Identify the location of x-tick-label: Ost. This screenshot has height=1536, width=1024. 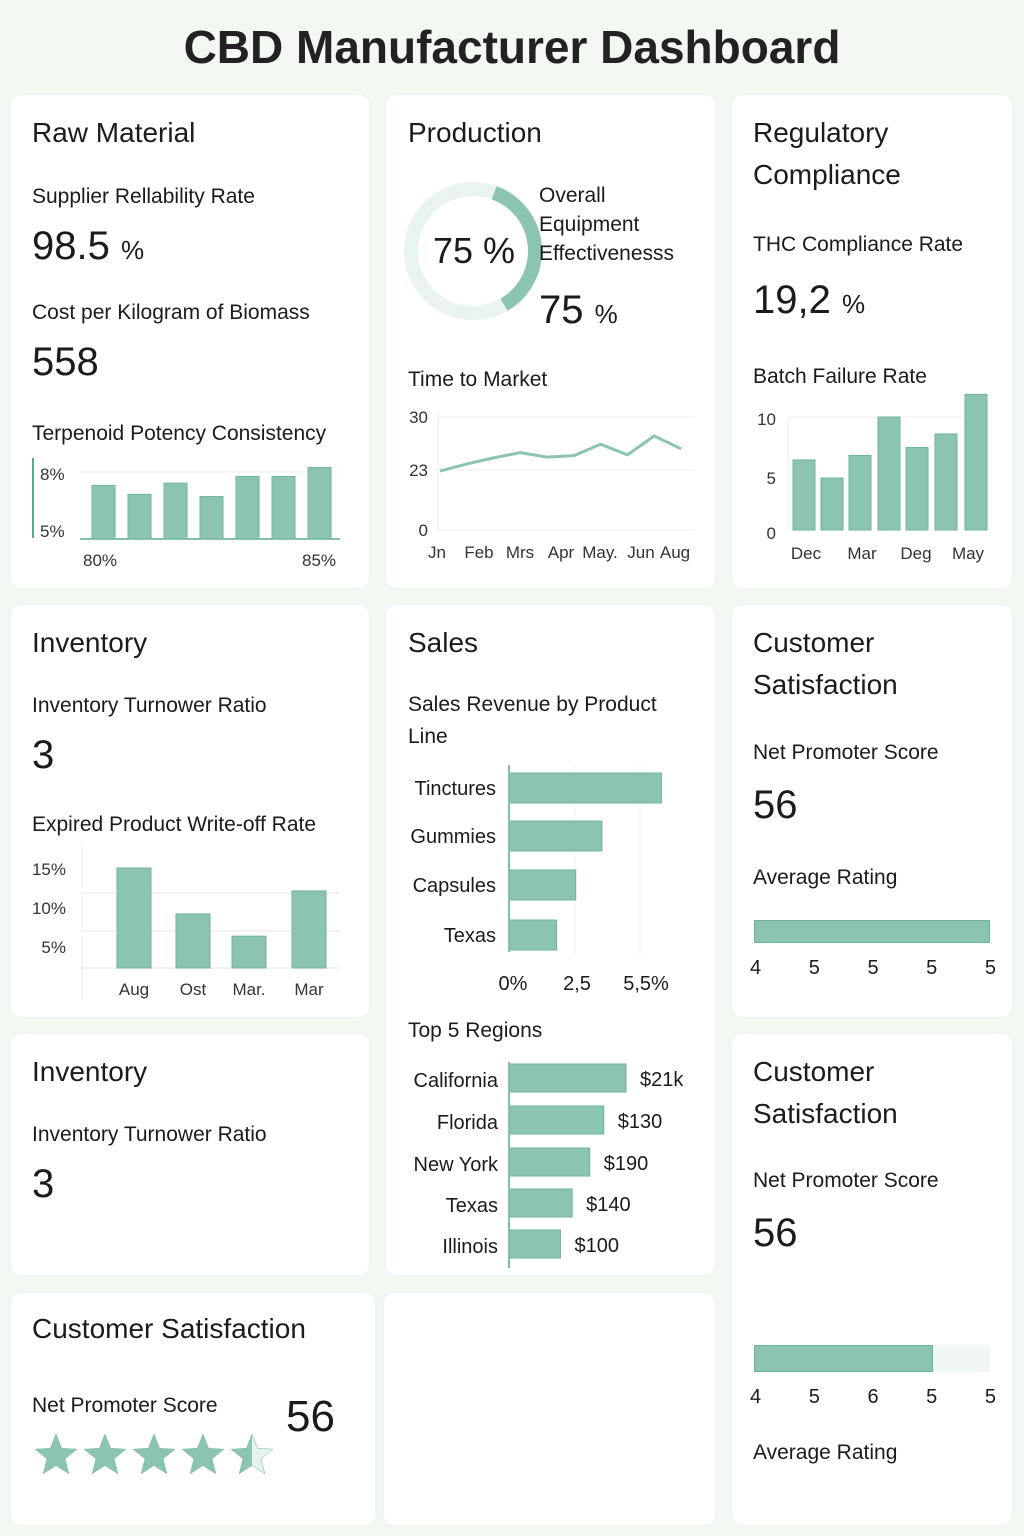
(193, 989).